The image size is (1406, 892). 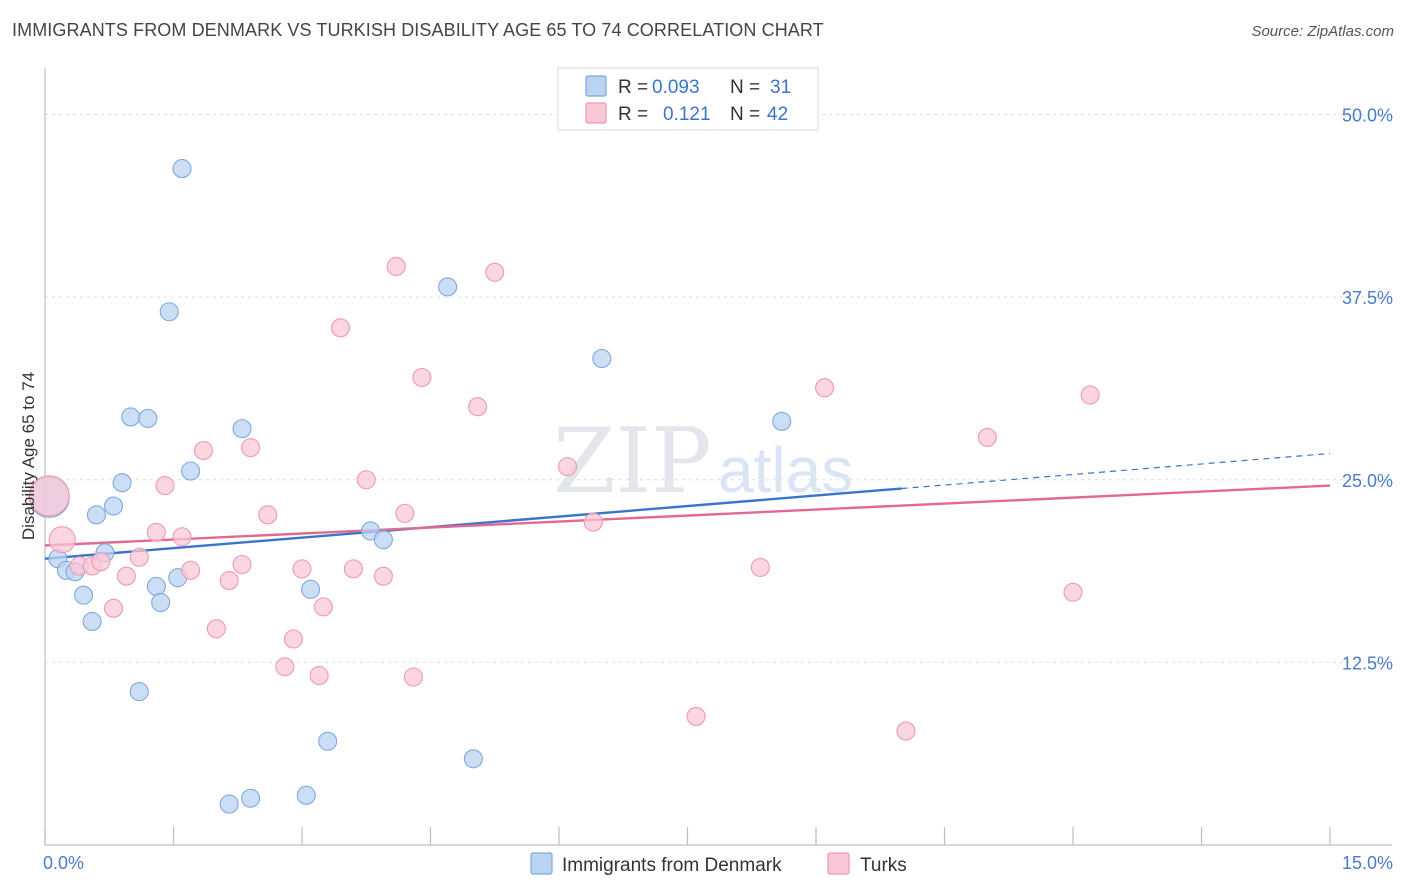 What do you see at coordinates (1322, 31) in the screenshot?
I see `source-label: Source: ZipAtlas.com` at bounding box center [1322, 31].